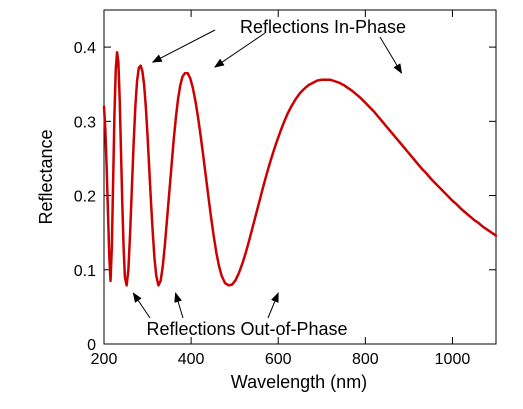 The width and height of the screenshot is (523, 409). Describe the element at coordinates (104, 359) in the screenshot. I see `x-tick-label: 200` at that location.